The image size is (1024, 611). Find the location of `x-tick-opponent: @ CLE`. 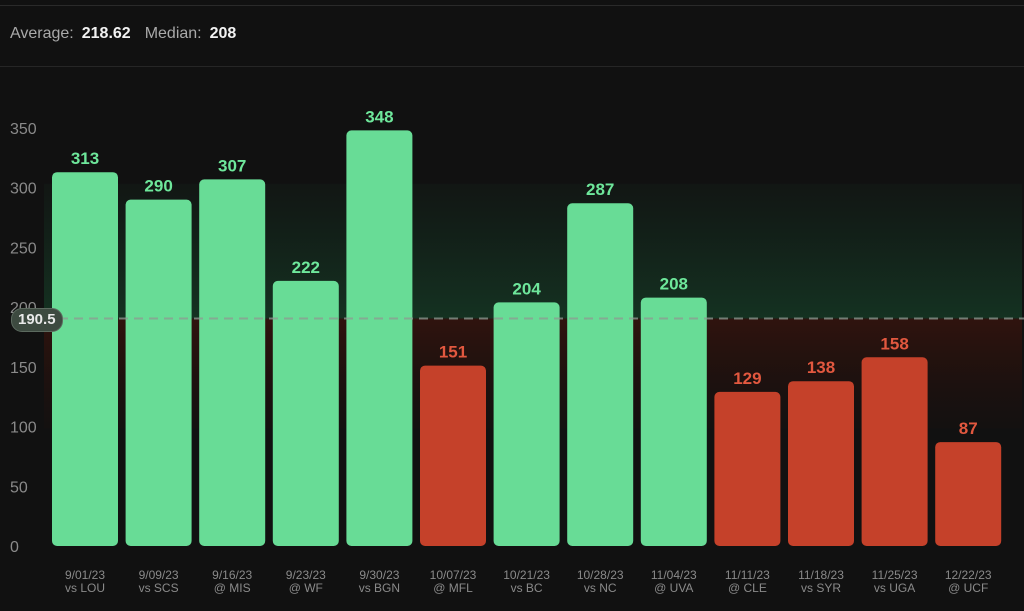

x-tick-opponent: @ CLE is located at coordinates (747, 588).